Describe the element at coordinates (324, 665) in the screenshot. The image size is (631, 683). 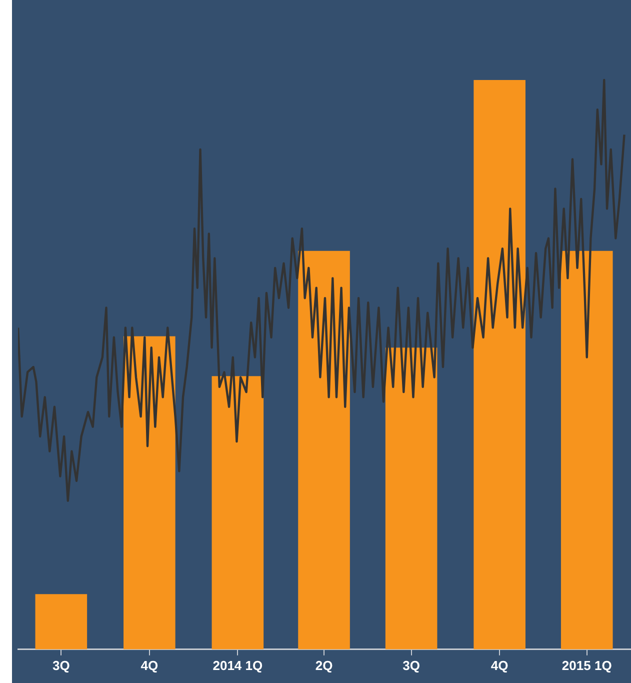
I see `x-tick-label: 2Q` at that location.